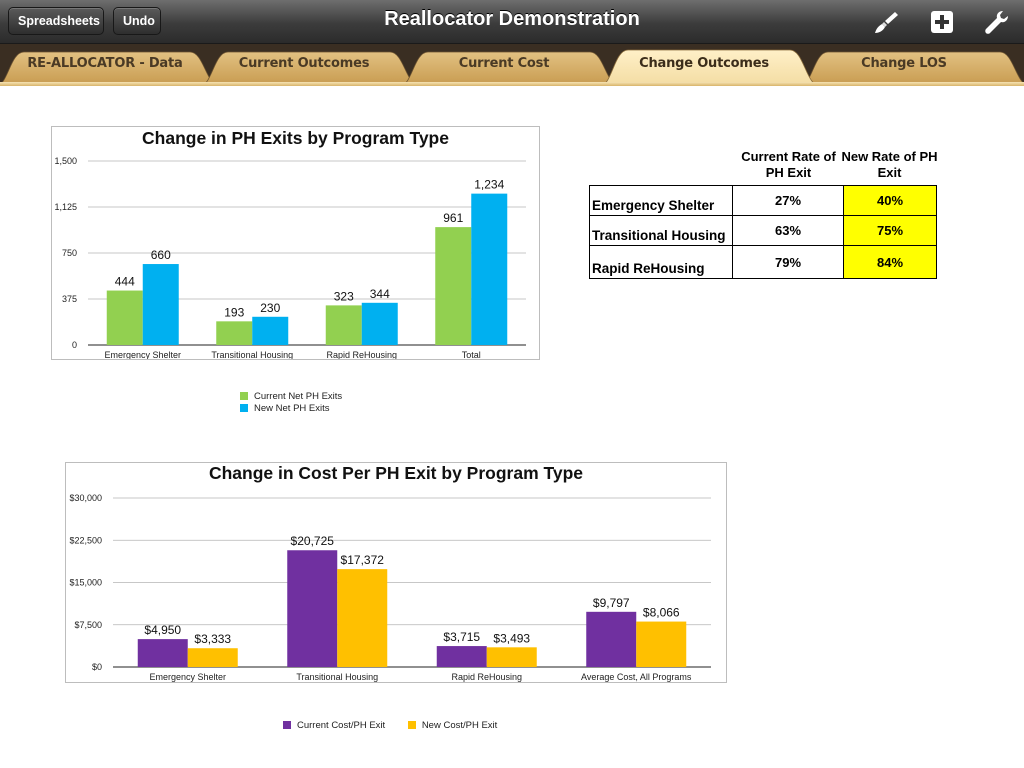 This screenshot has height=768, width=1024. I want to click on legend-label: Current Cost/PH Exit, so click(341, 725).